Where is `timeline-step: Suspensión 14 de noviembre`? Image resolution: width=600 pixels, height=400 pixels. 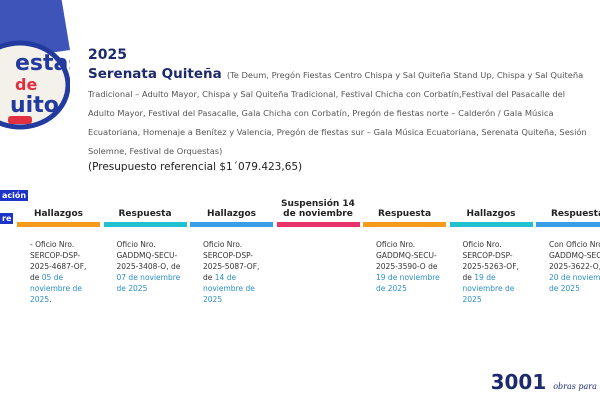 timeline-step: Suspensión 14 de noviembre is located at coordinates (318, 217).